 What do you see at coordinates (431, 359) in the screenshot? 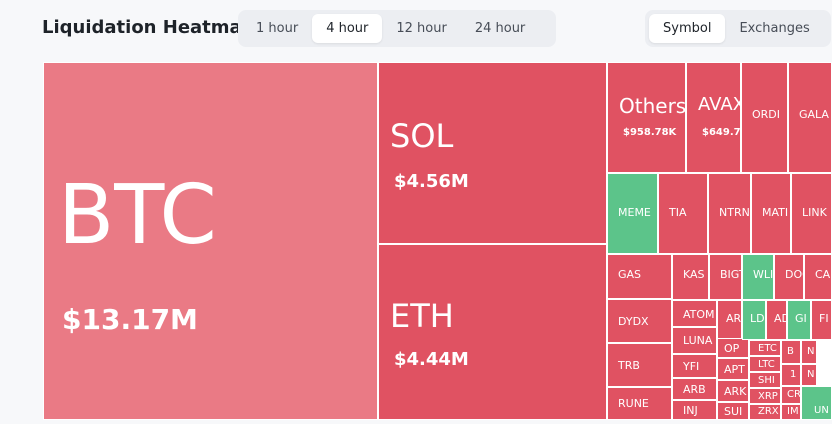
I see `tile-value: $4.44M` at bounding box center [431, 359].